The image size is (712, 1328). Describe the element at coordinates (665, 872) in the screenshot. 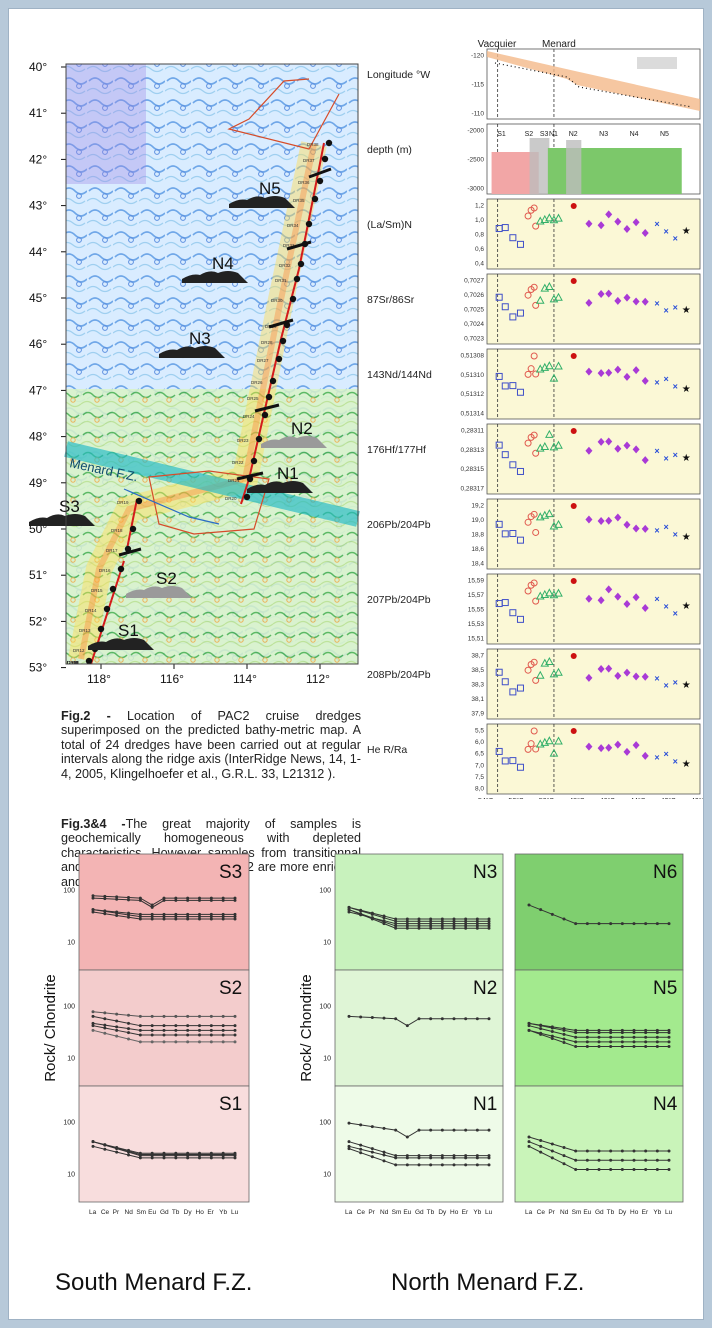

I see `ree-panel-label: N6` at that location.